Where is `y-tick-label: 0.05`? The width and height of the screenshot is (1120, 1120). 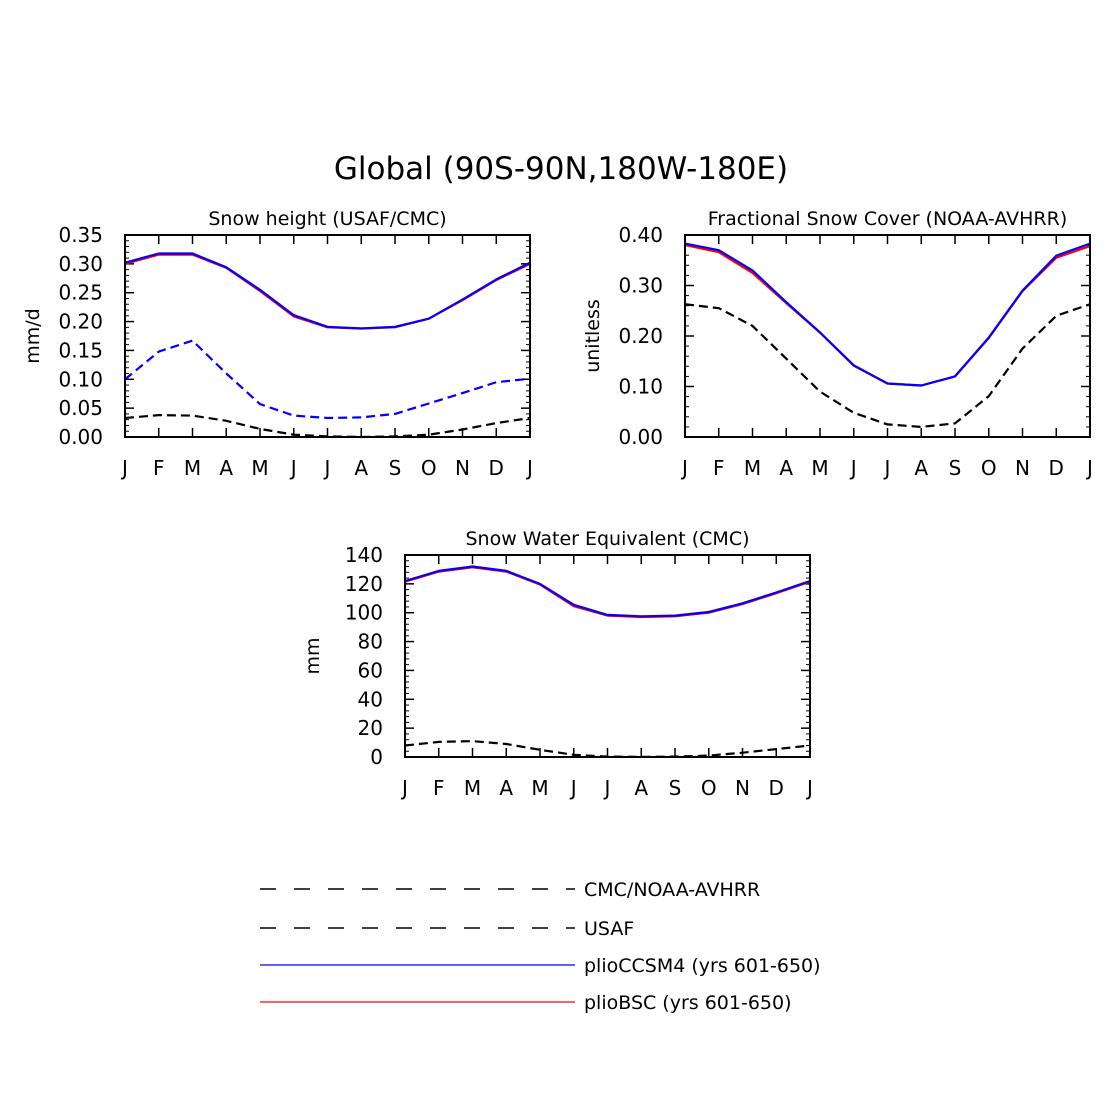 y-tick-label: 0.05 is located at coordinates (80, 408).